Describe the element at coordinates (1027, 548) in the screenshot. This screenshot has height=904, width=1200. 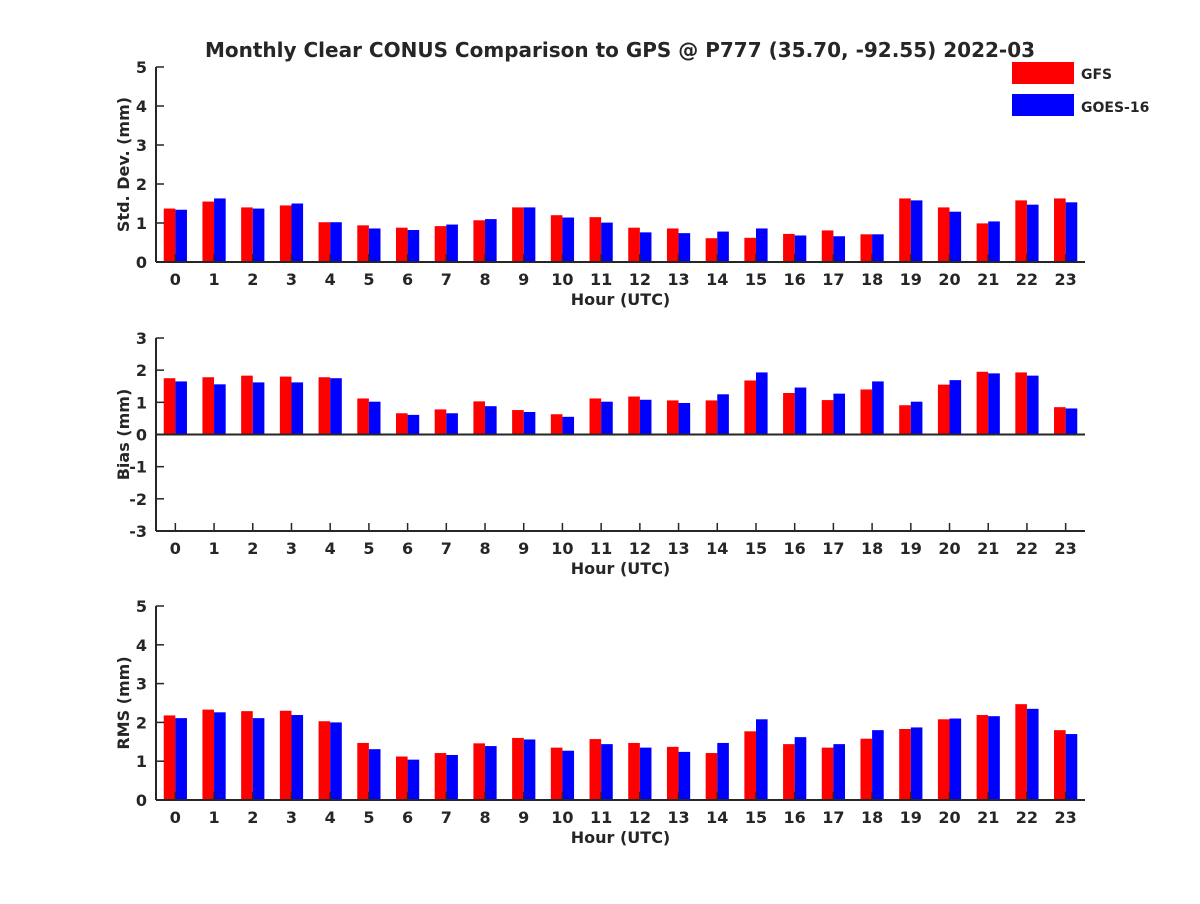
I see `x-tick-label: 22` at that location.